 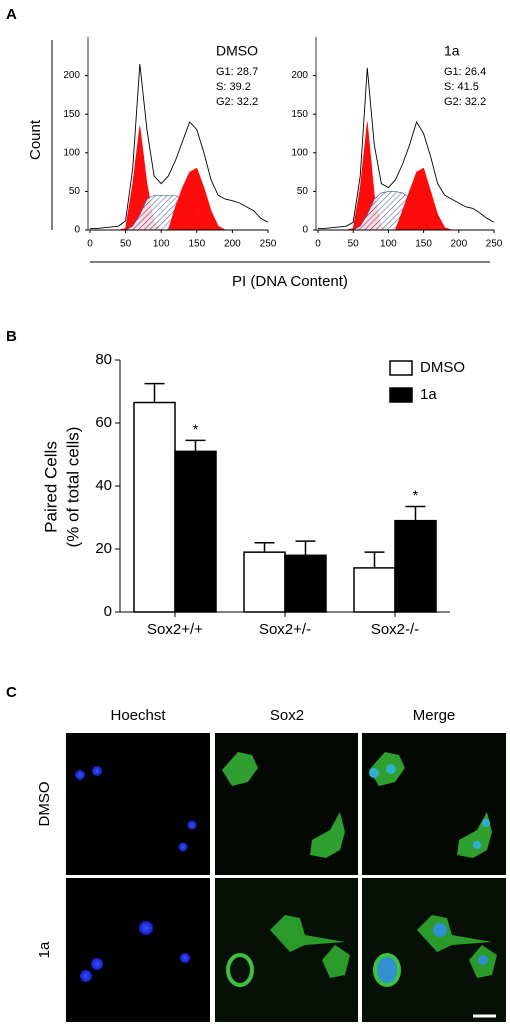 I want to click on phase-fit, so click(x=179, y=199).